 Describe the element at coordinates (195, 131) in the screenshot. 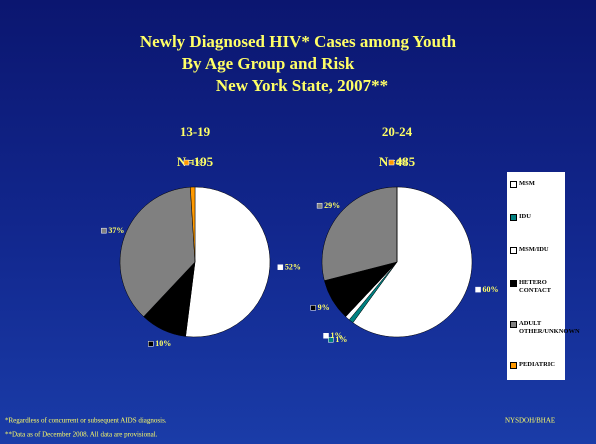

I see `pie-title: 13-19` at that location.